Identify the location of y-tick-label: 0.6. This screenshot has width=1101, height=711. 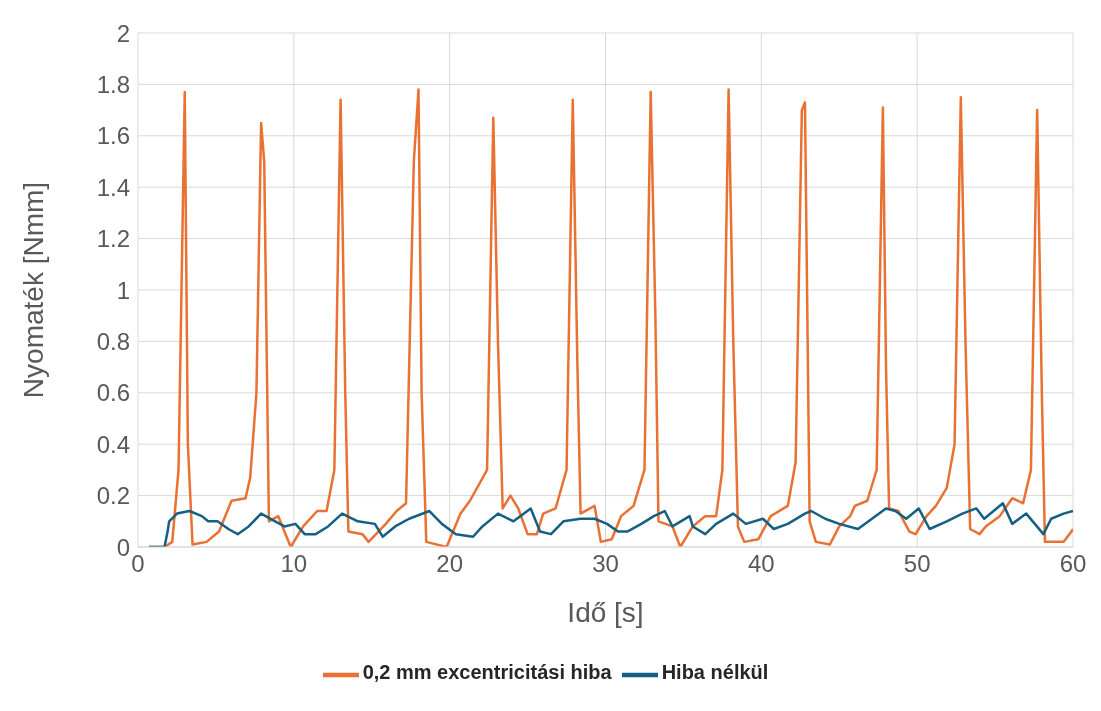
(113, 393).